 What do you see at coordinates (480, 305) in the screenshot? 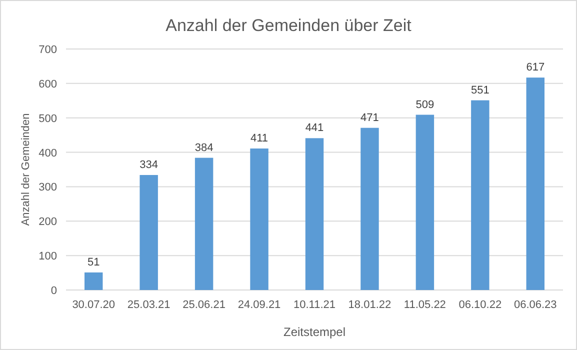
I see `x-tick-label: 06.10.22` at bounding box center [480, 305].